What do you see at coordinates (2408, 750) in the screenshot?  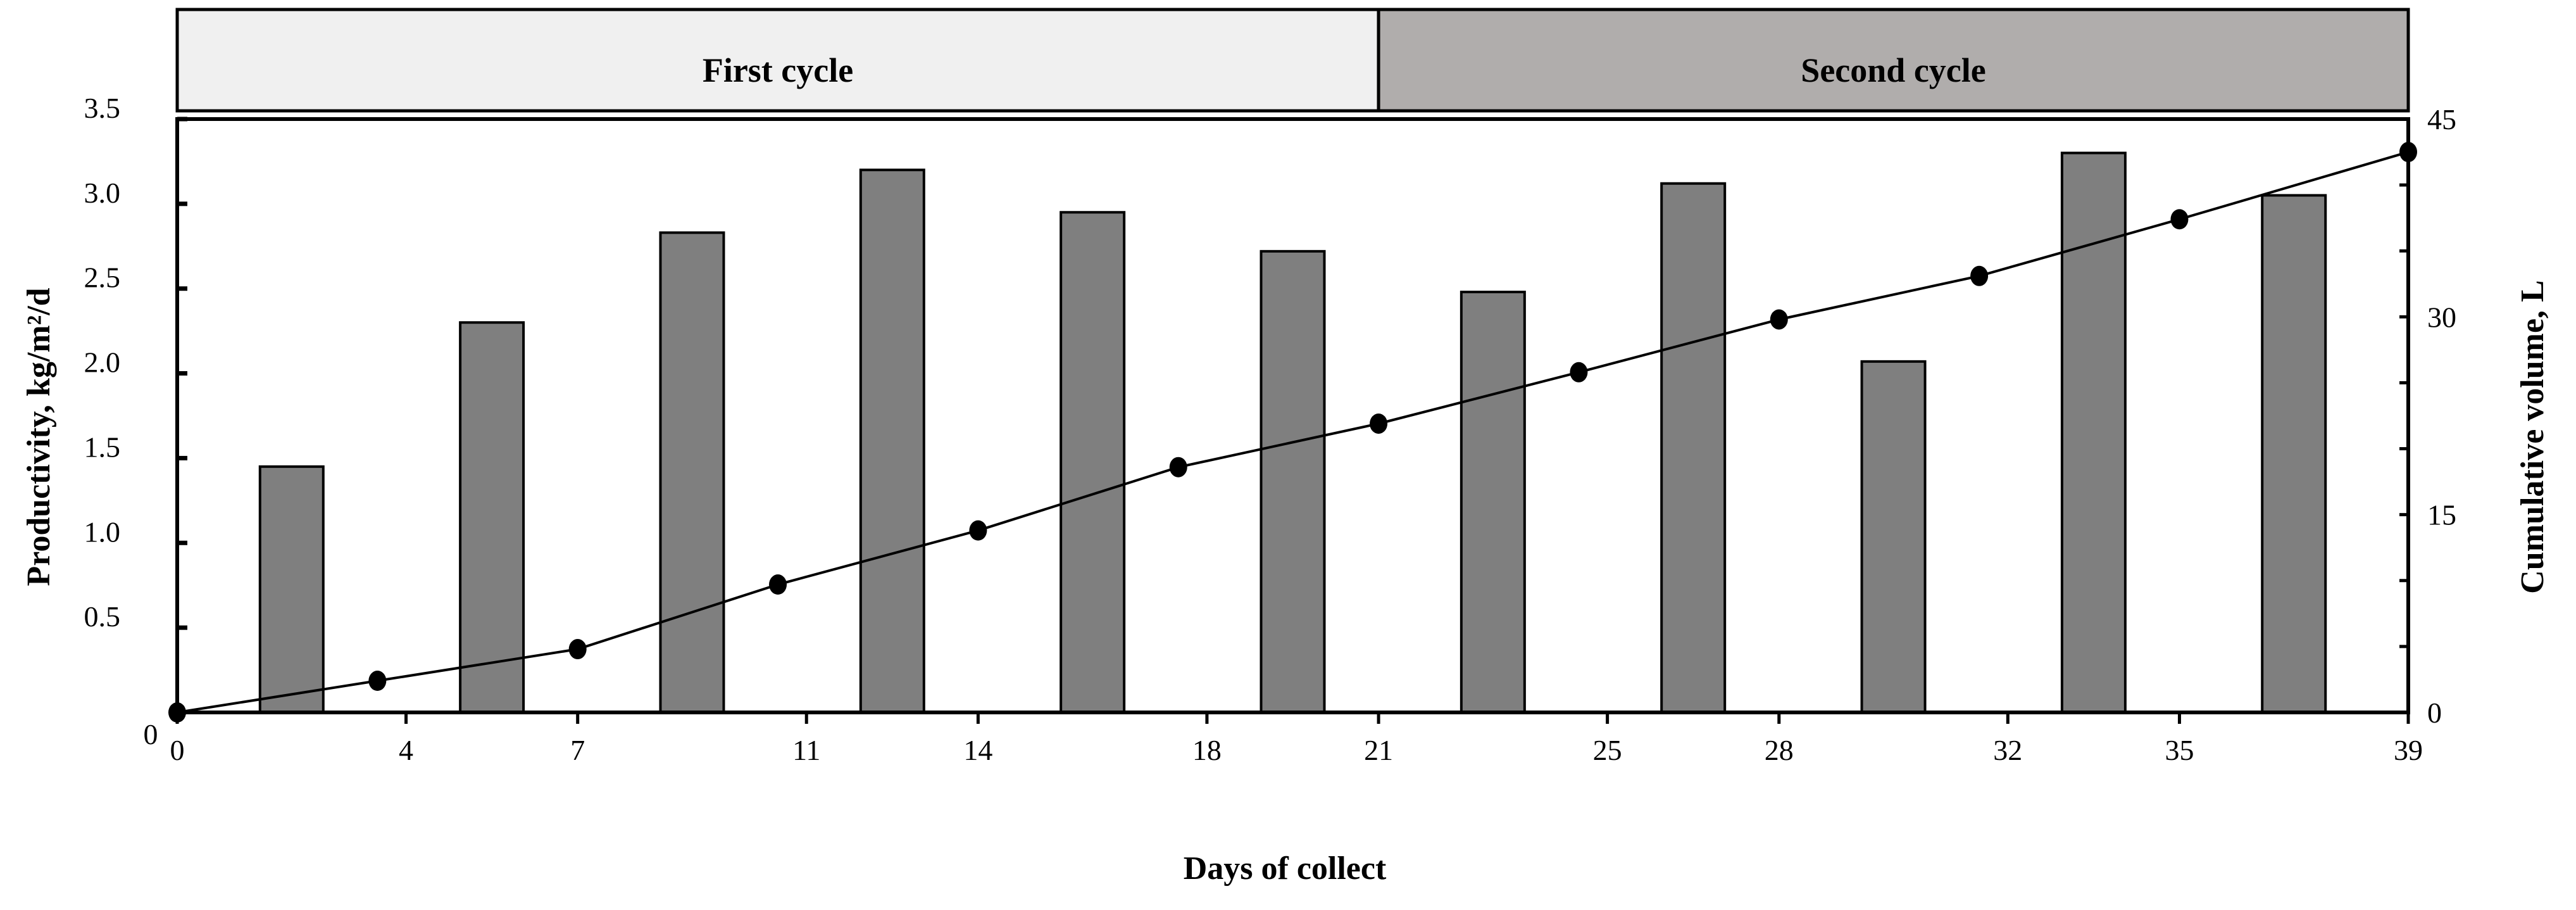 I see `x-tick-label: 39` at bounding box center [2408, 750].